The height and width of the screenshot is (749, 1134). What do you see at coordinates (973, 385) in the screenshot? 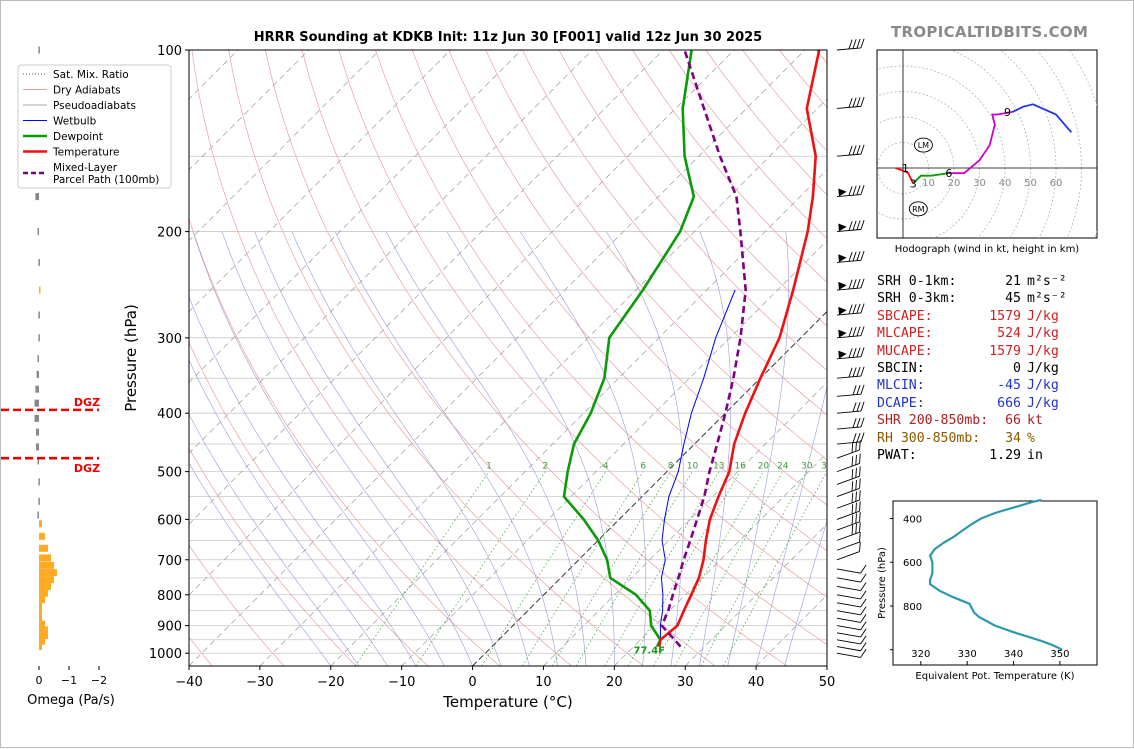
I see `param-value: -45` at bounding box center [973, 385].